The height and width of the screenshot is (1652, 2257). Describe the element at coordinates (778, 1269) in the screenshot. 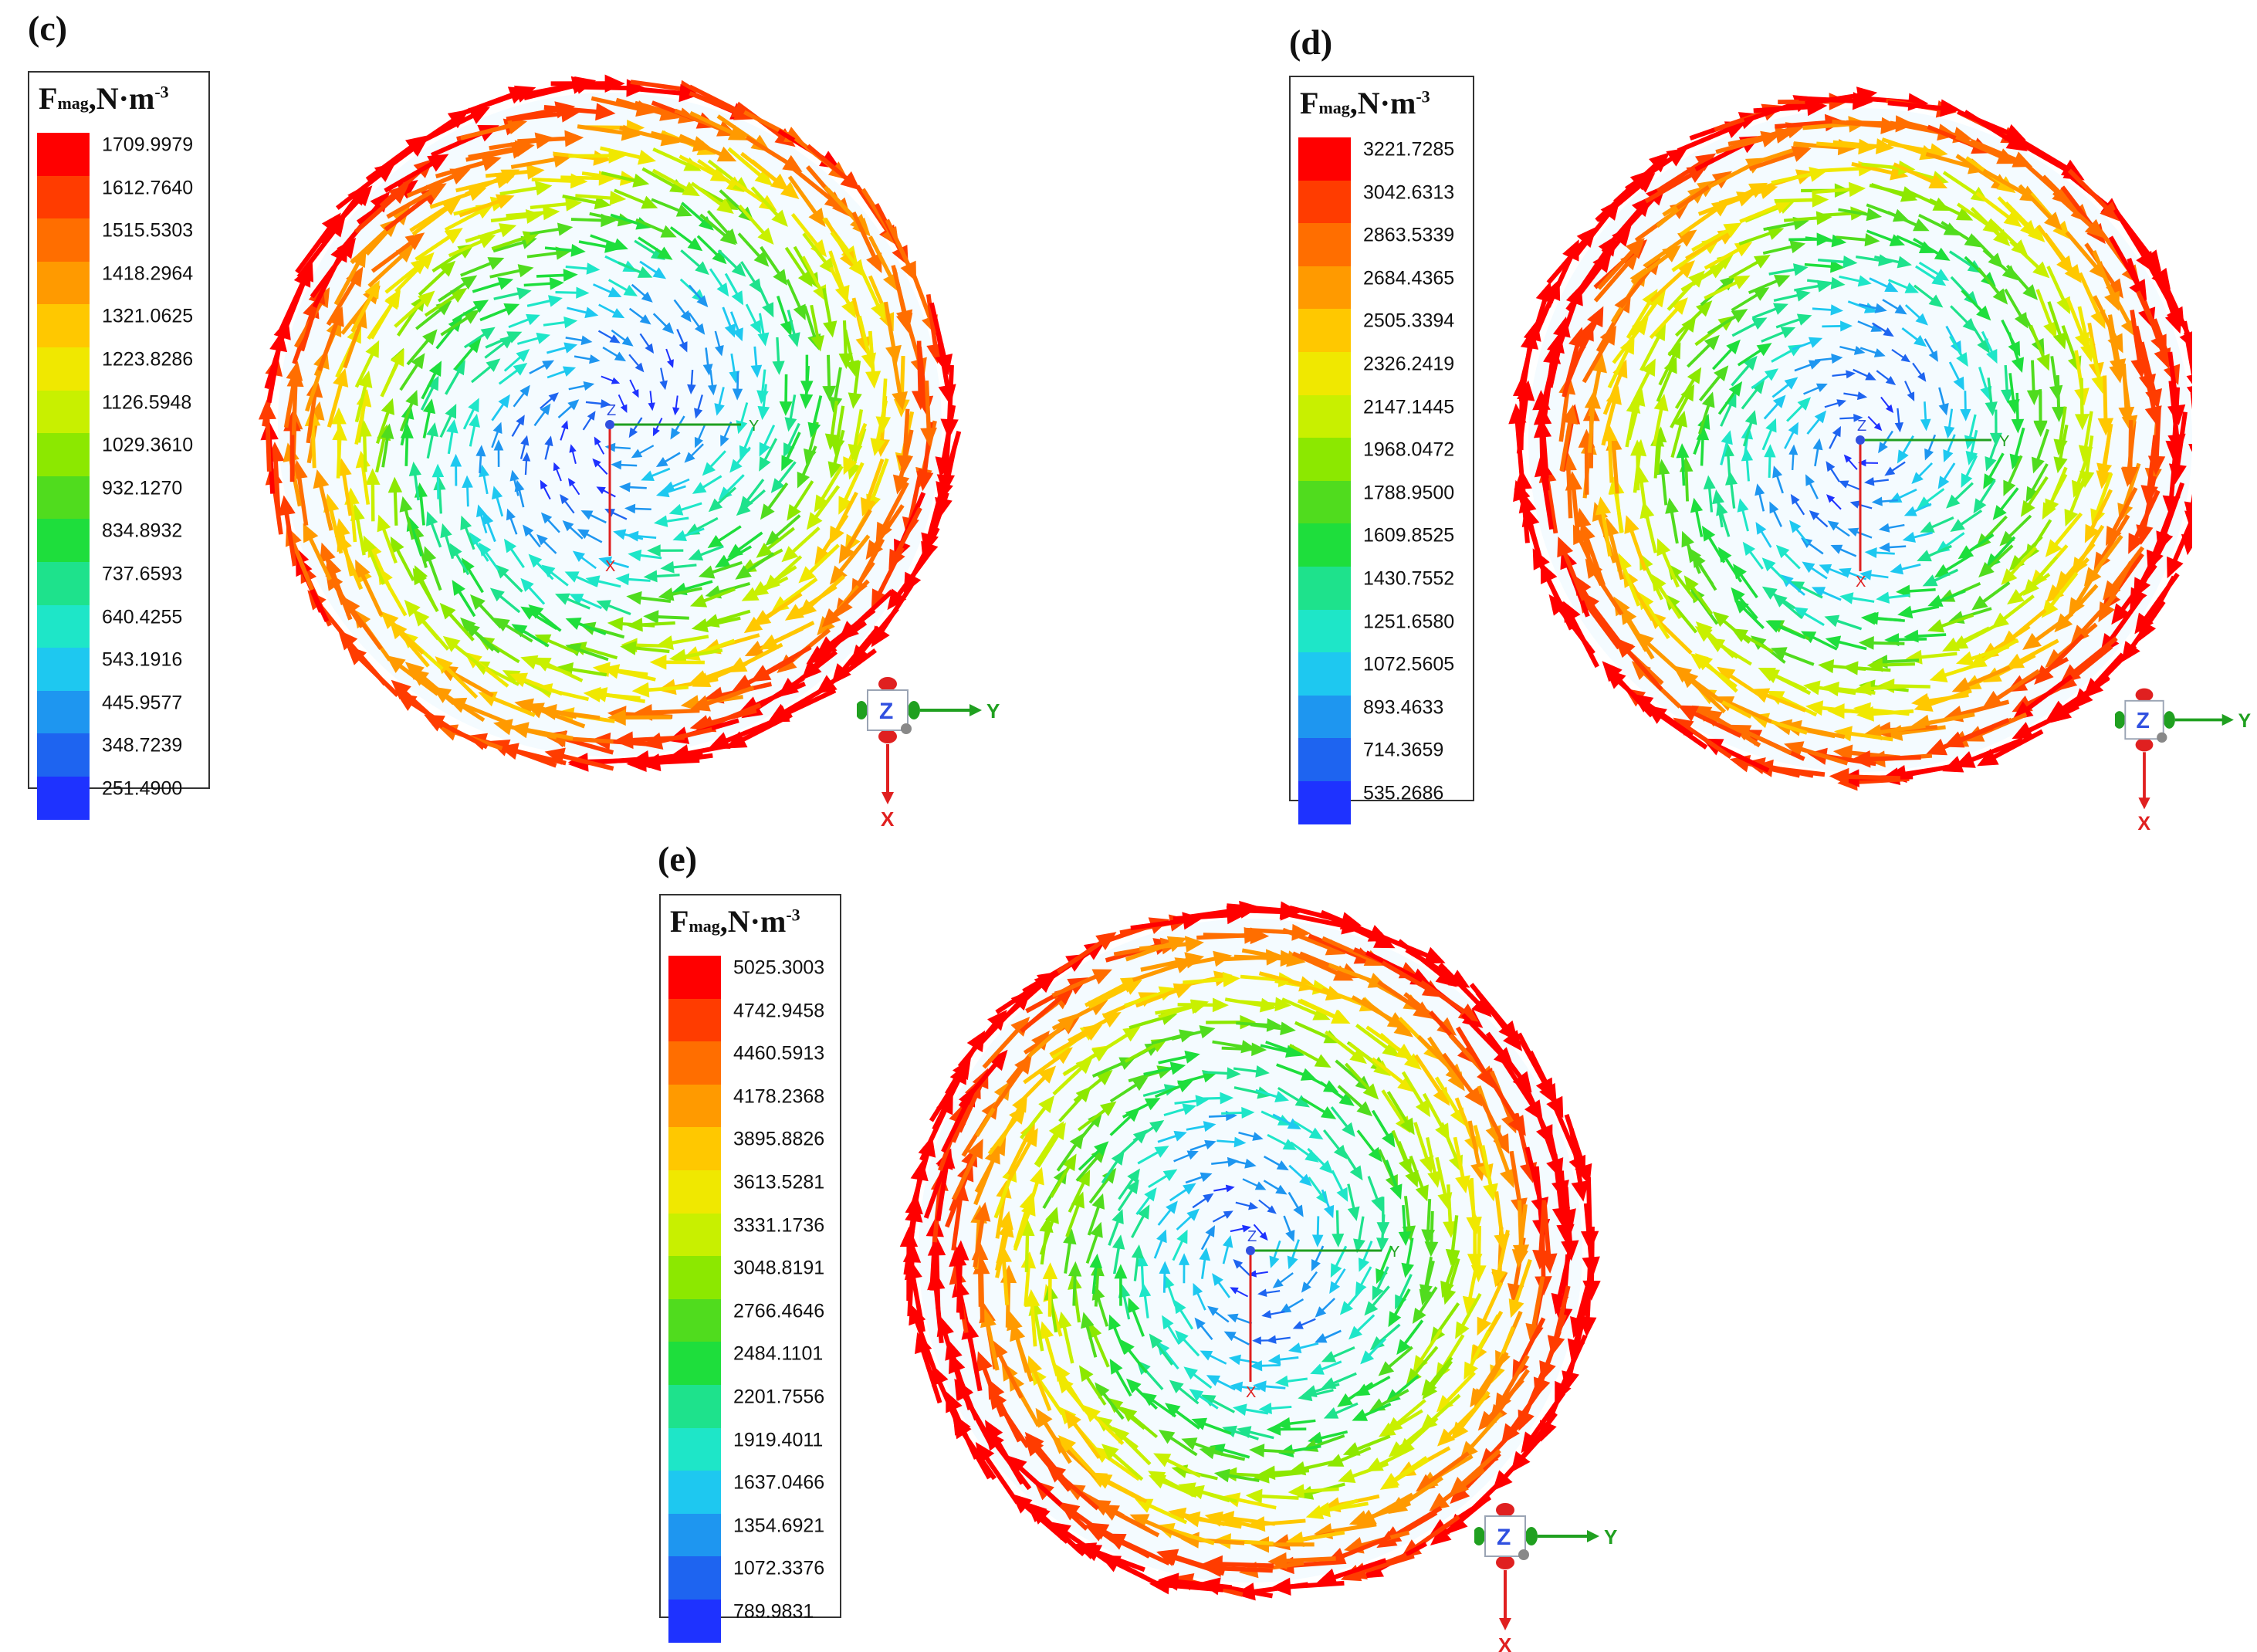

I see `legend-value: 3048.8191` at that location.